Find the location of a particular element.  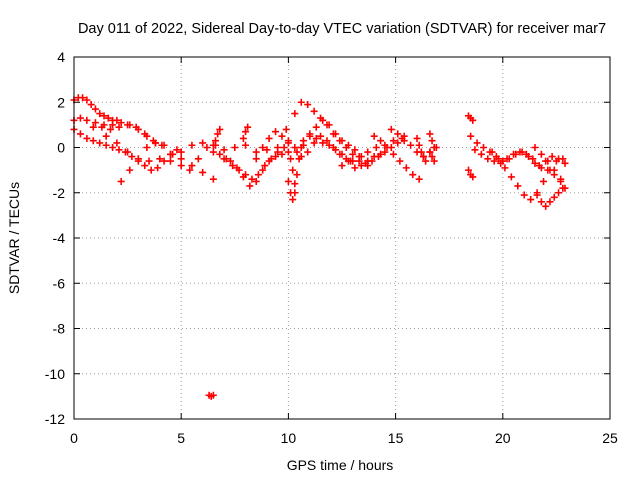

x-tick-label: 5 is located at coordinates (181, 438).